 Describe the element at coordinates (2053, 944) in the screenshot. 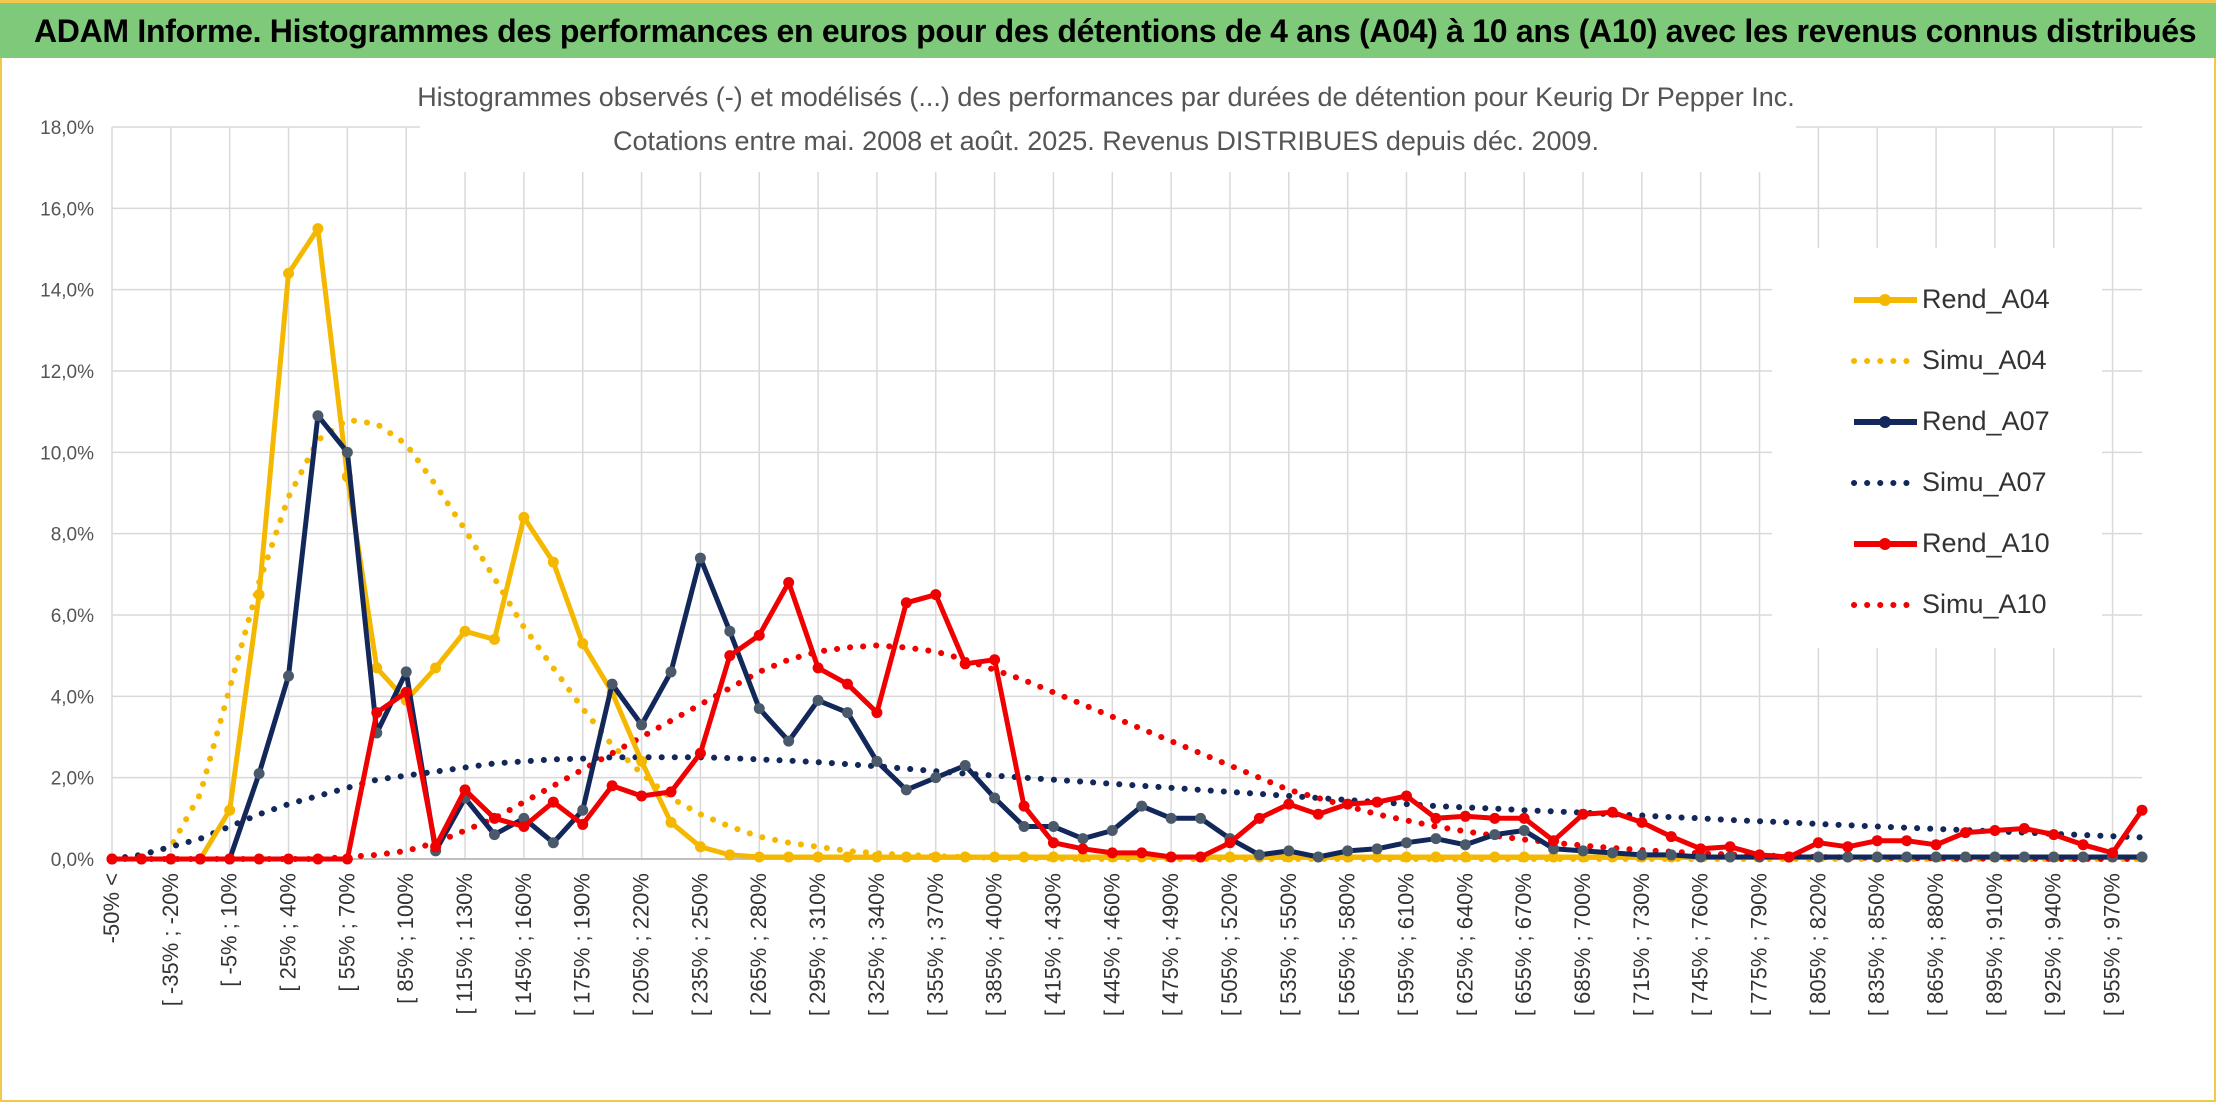

I see `x-tick-label: [ 925% ; 940%` at that location.